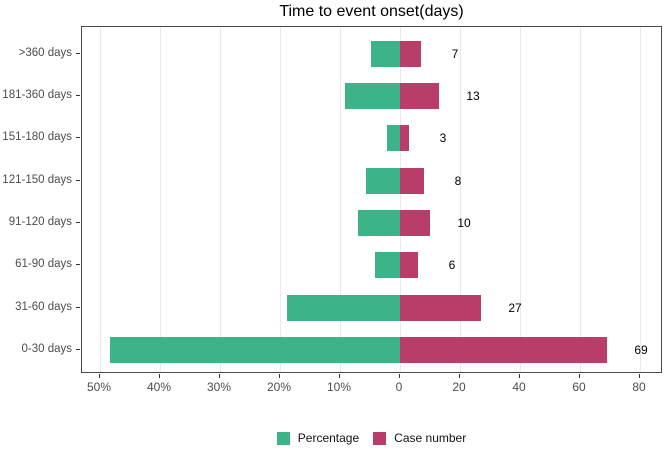 The height and width of the screenshot is (451, 669). What do you see at coordinates (37, 94) in the screenshot?
I see `y-axis-label: 181-360 days` at bounding box center [37, 94].